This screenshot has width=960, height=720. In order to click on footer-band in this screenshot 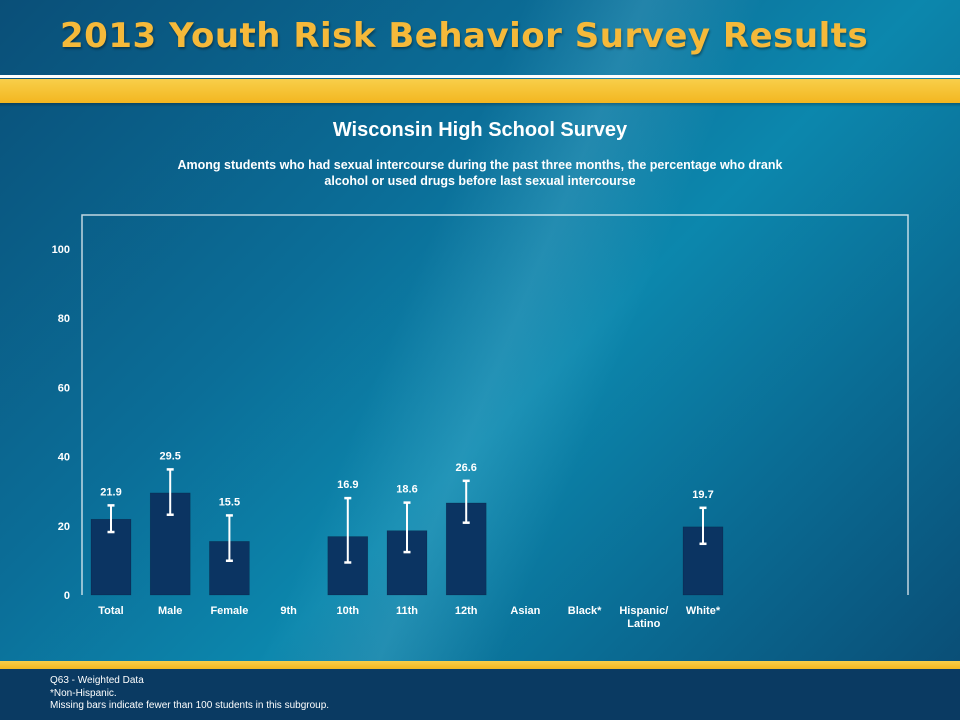, I will do `click(480, 694)`.